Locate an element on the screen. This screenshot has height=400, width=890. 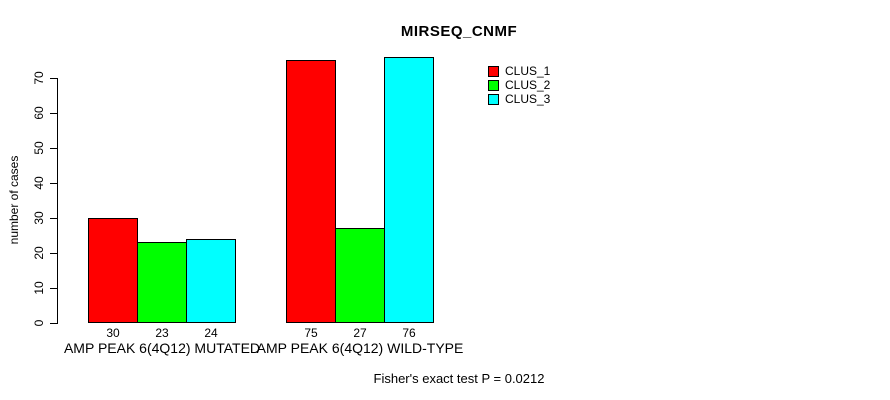
y-axis-tick-label: 40 is located at coordinates (39, 183).